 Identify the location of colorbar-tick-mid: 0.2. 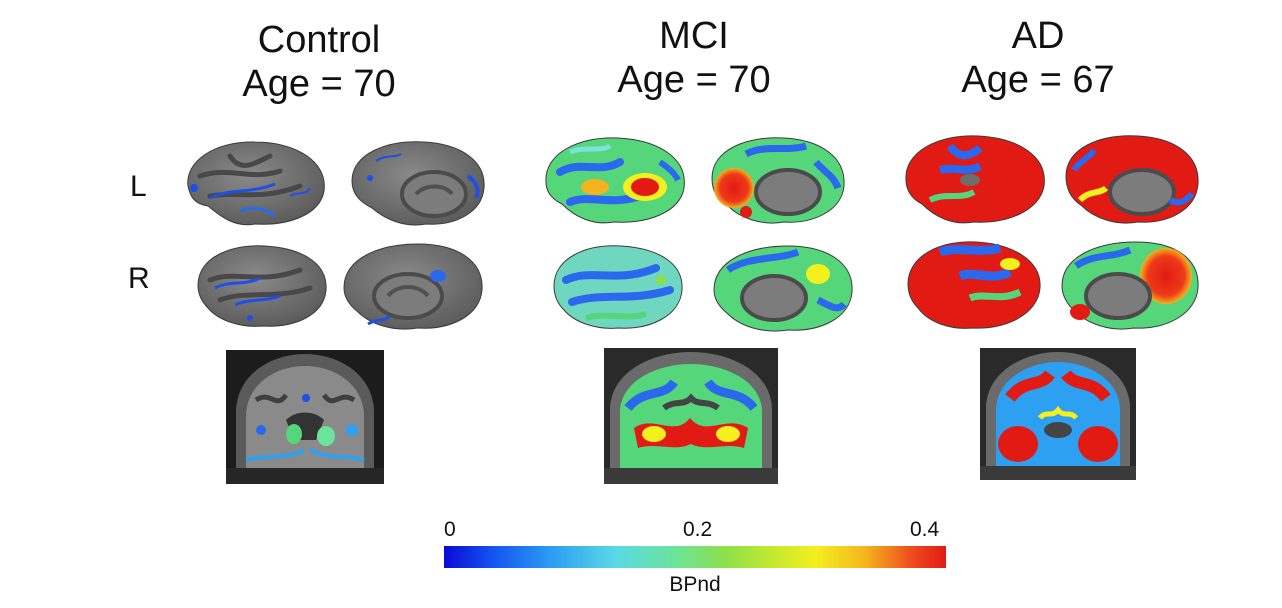
(698, 529).